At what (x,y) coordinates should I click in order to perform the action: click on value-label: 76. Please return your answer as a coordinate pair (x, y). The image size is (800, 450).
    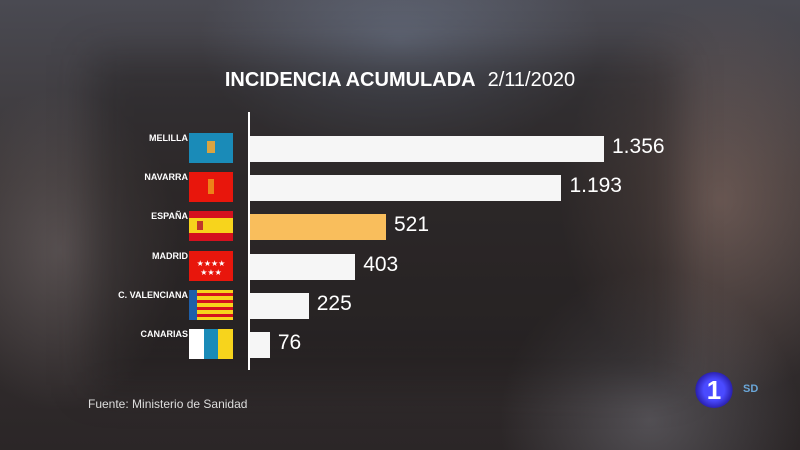
    Looking at the image, I should click on (289, 342).